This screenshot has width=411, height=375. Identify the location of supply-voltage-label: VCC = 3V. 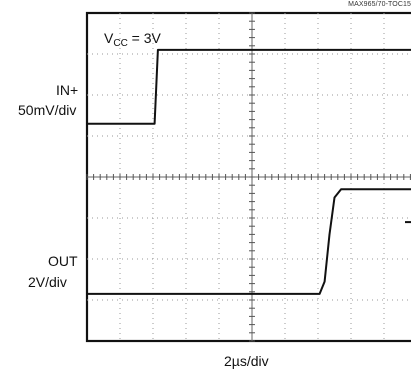
(132, 39).